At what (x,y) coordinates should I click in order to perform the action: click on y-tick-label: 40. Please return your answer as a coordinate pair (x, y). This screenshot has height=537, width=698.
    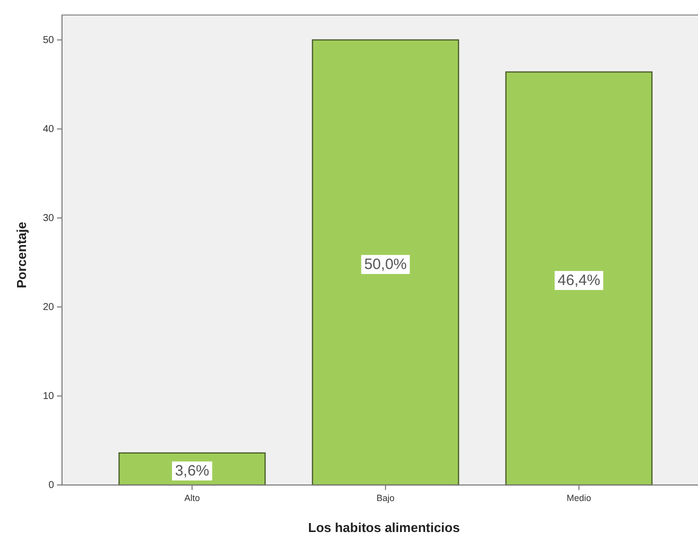
    Looking at the image, I should click on (48, 130).